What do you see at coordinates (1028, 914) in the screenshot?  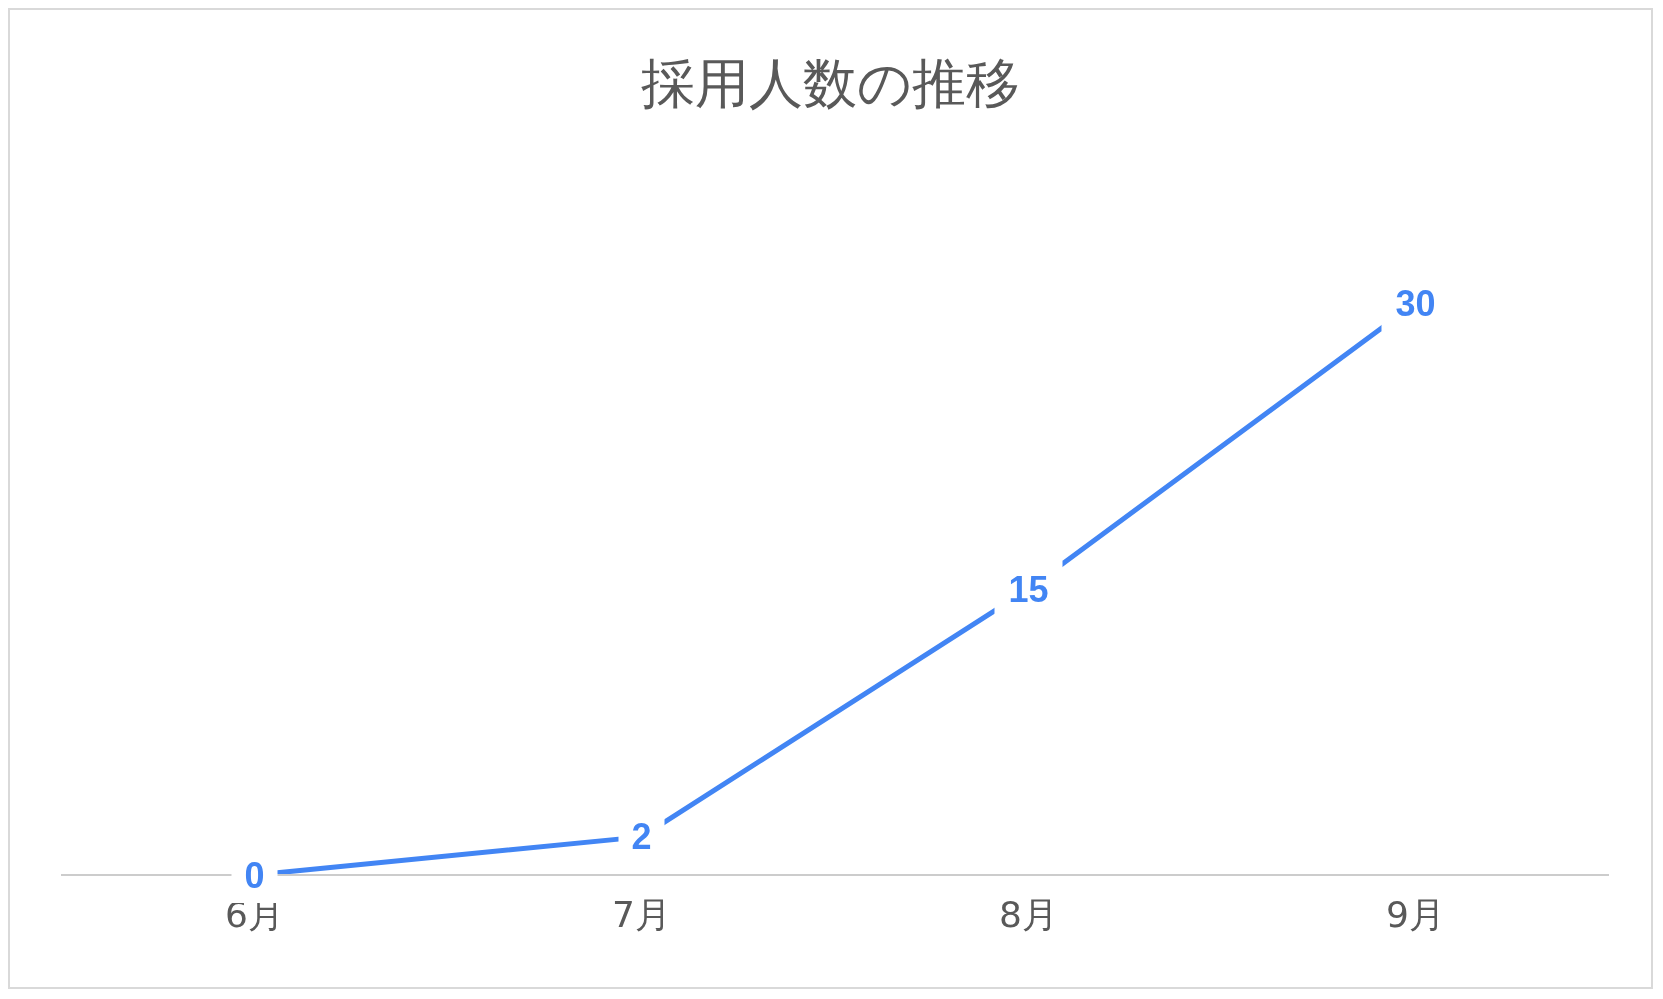 I see `x-tick-label: 8月` at bounding box center [1028, 914].